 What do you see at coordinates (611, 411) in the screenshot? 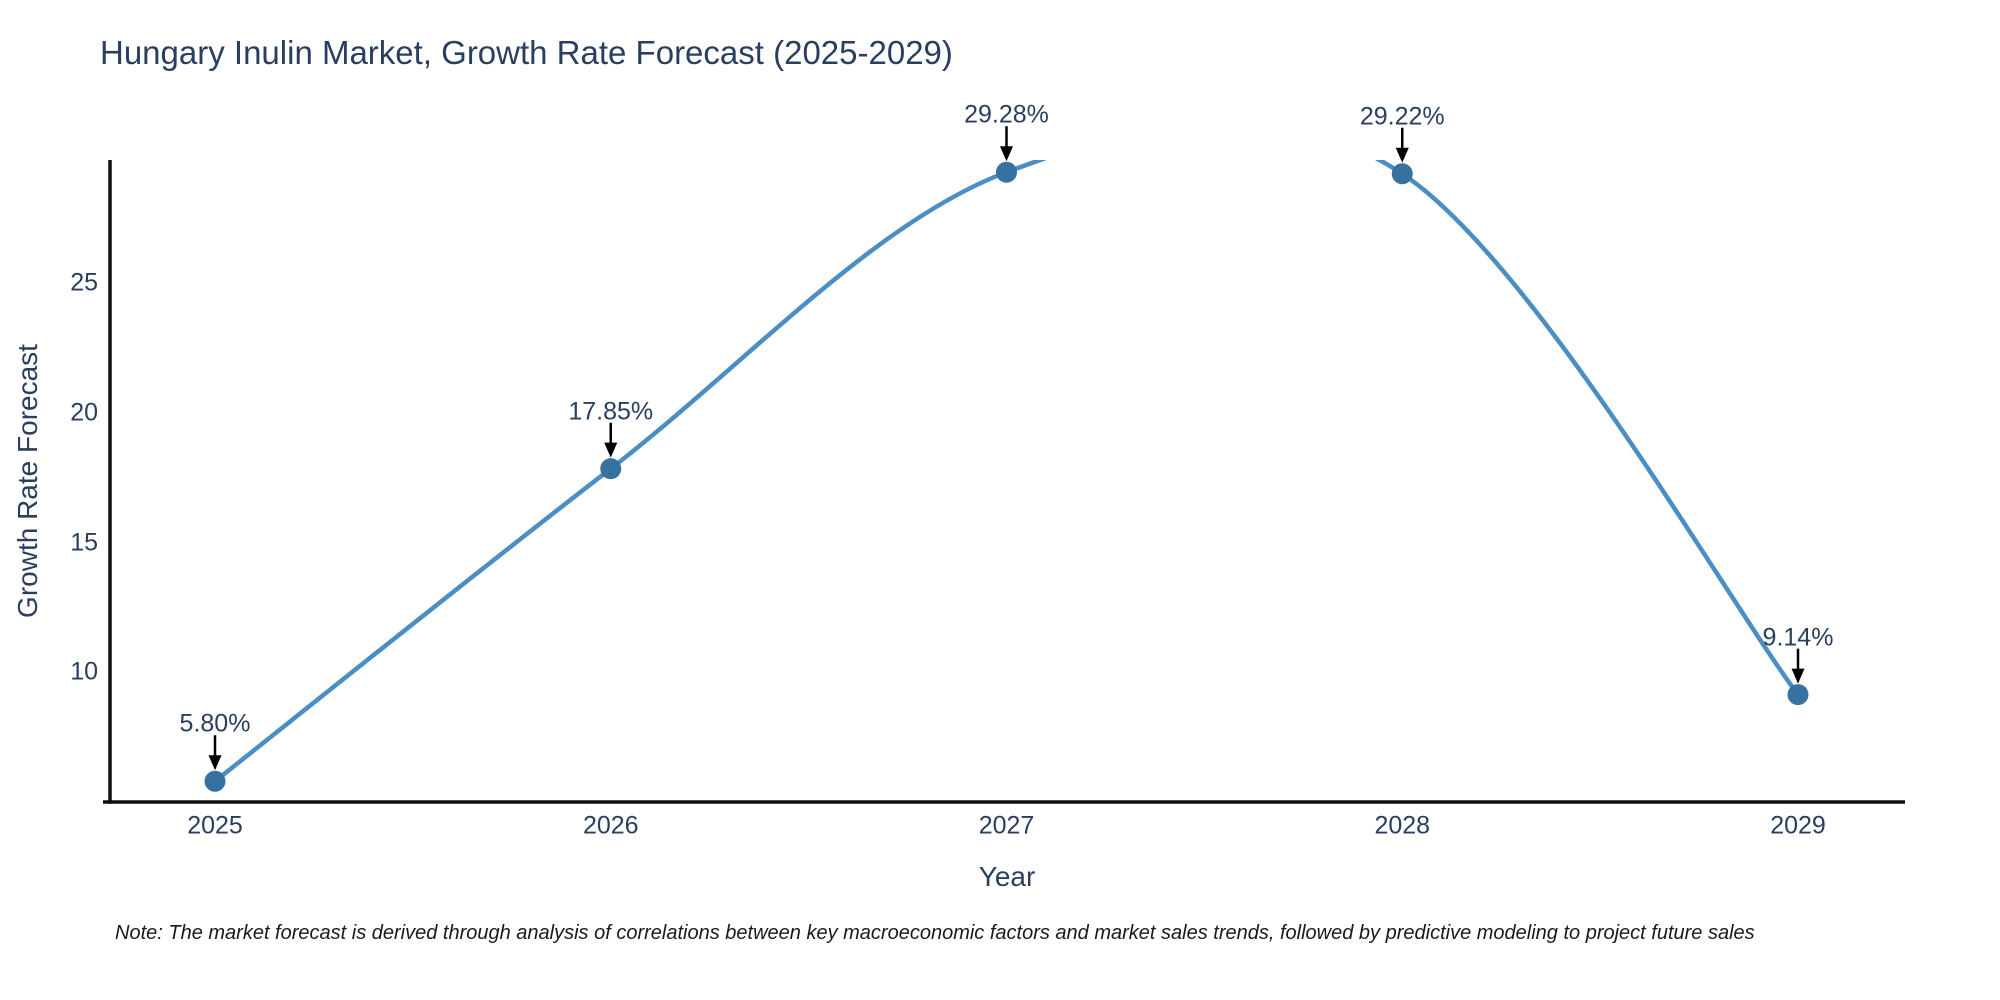
I see `data-point-label: 17.85%` at bounding box center [611, 411].